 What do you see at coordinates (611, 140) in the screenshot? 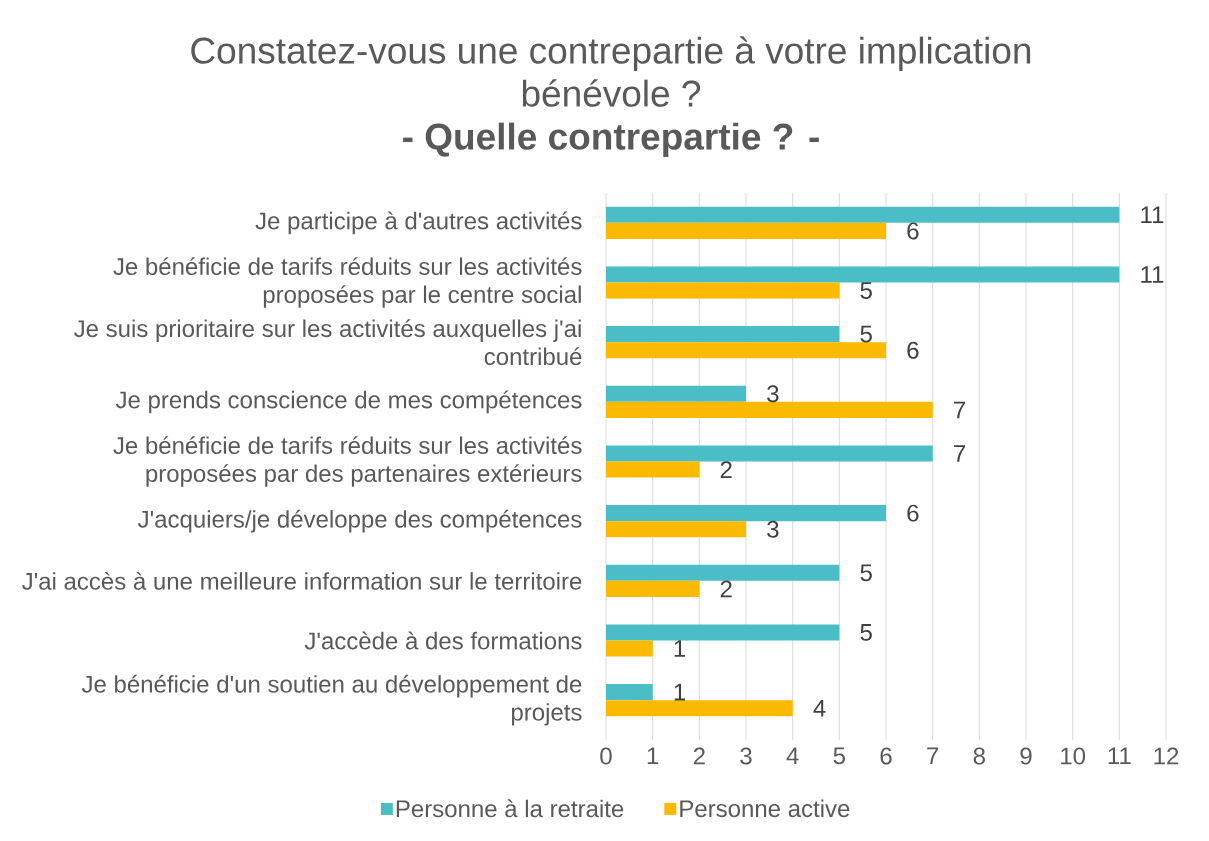
I see `chart-subtitle: - Quelle contrepartie ? -` at bounding box center [611, 140].